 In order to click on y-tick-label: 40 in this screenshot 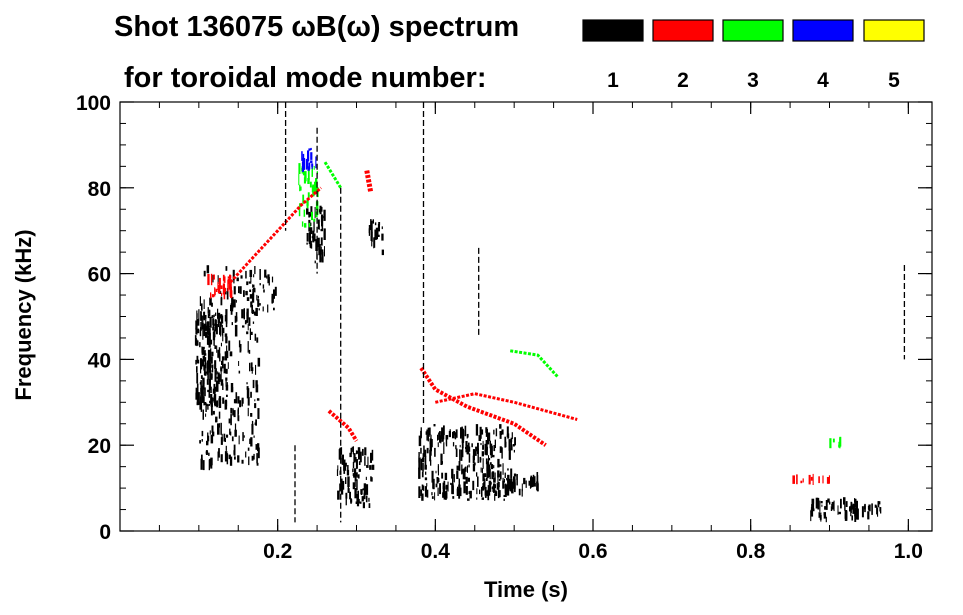, I will do `click(99, 360)`.